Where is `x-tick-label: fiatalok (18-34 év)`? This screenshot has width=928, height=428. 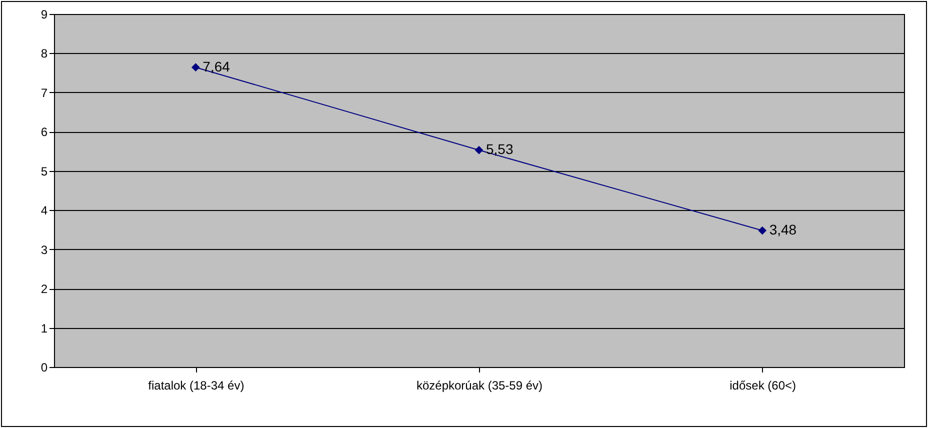
x-tick-label: fiatalok (18-34 év) is located at coordinates (196, 385).